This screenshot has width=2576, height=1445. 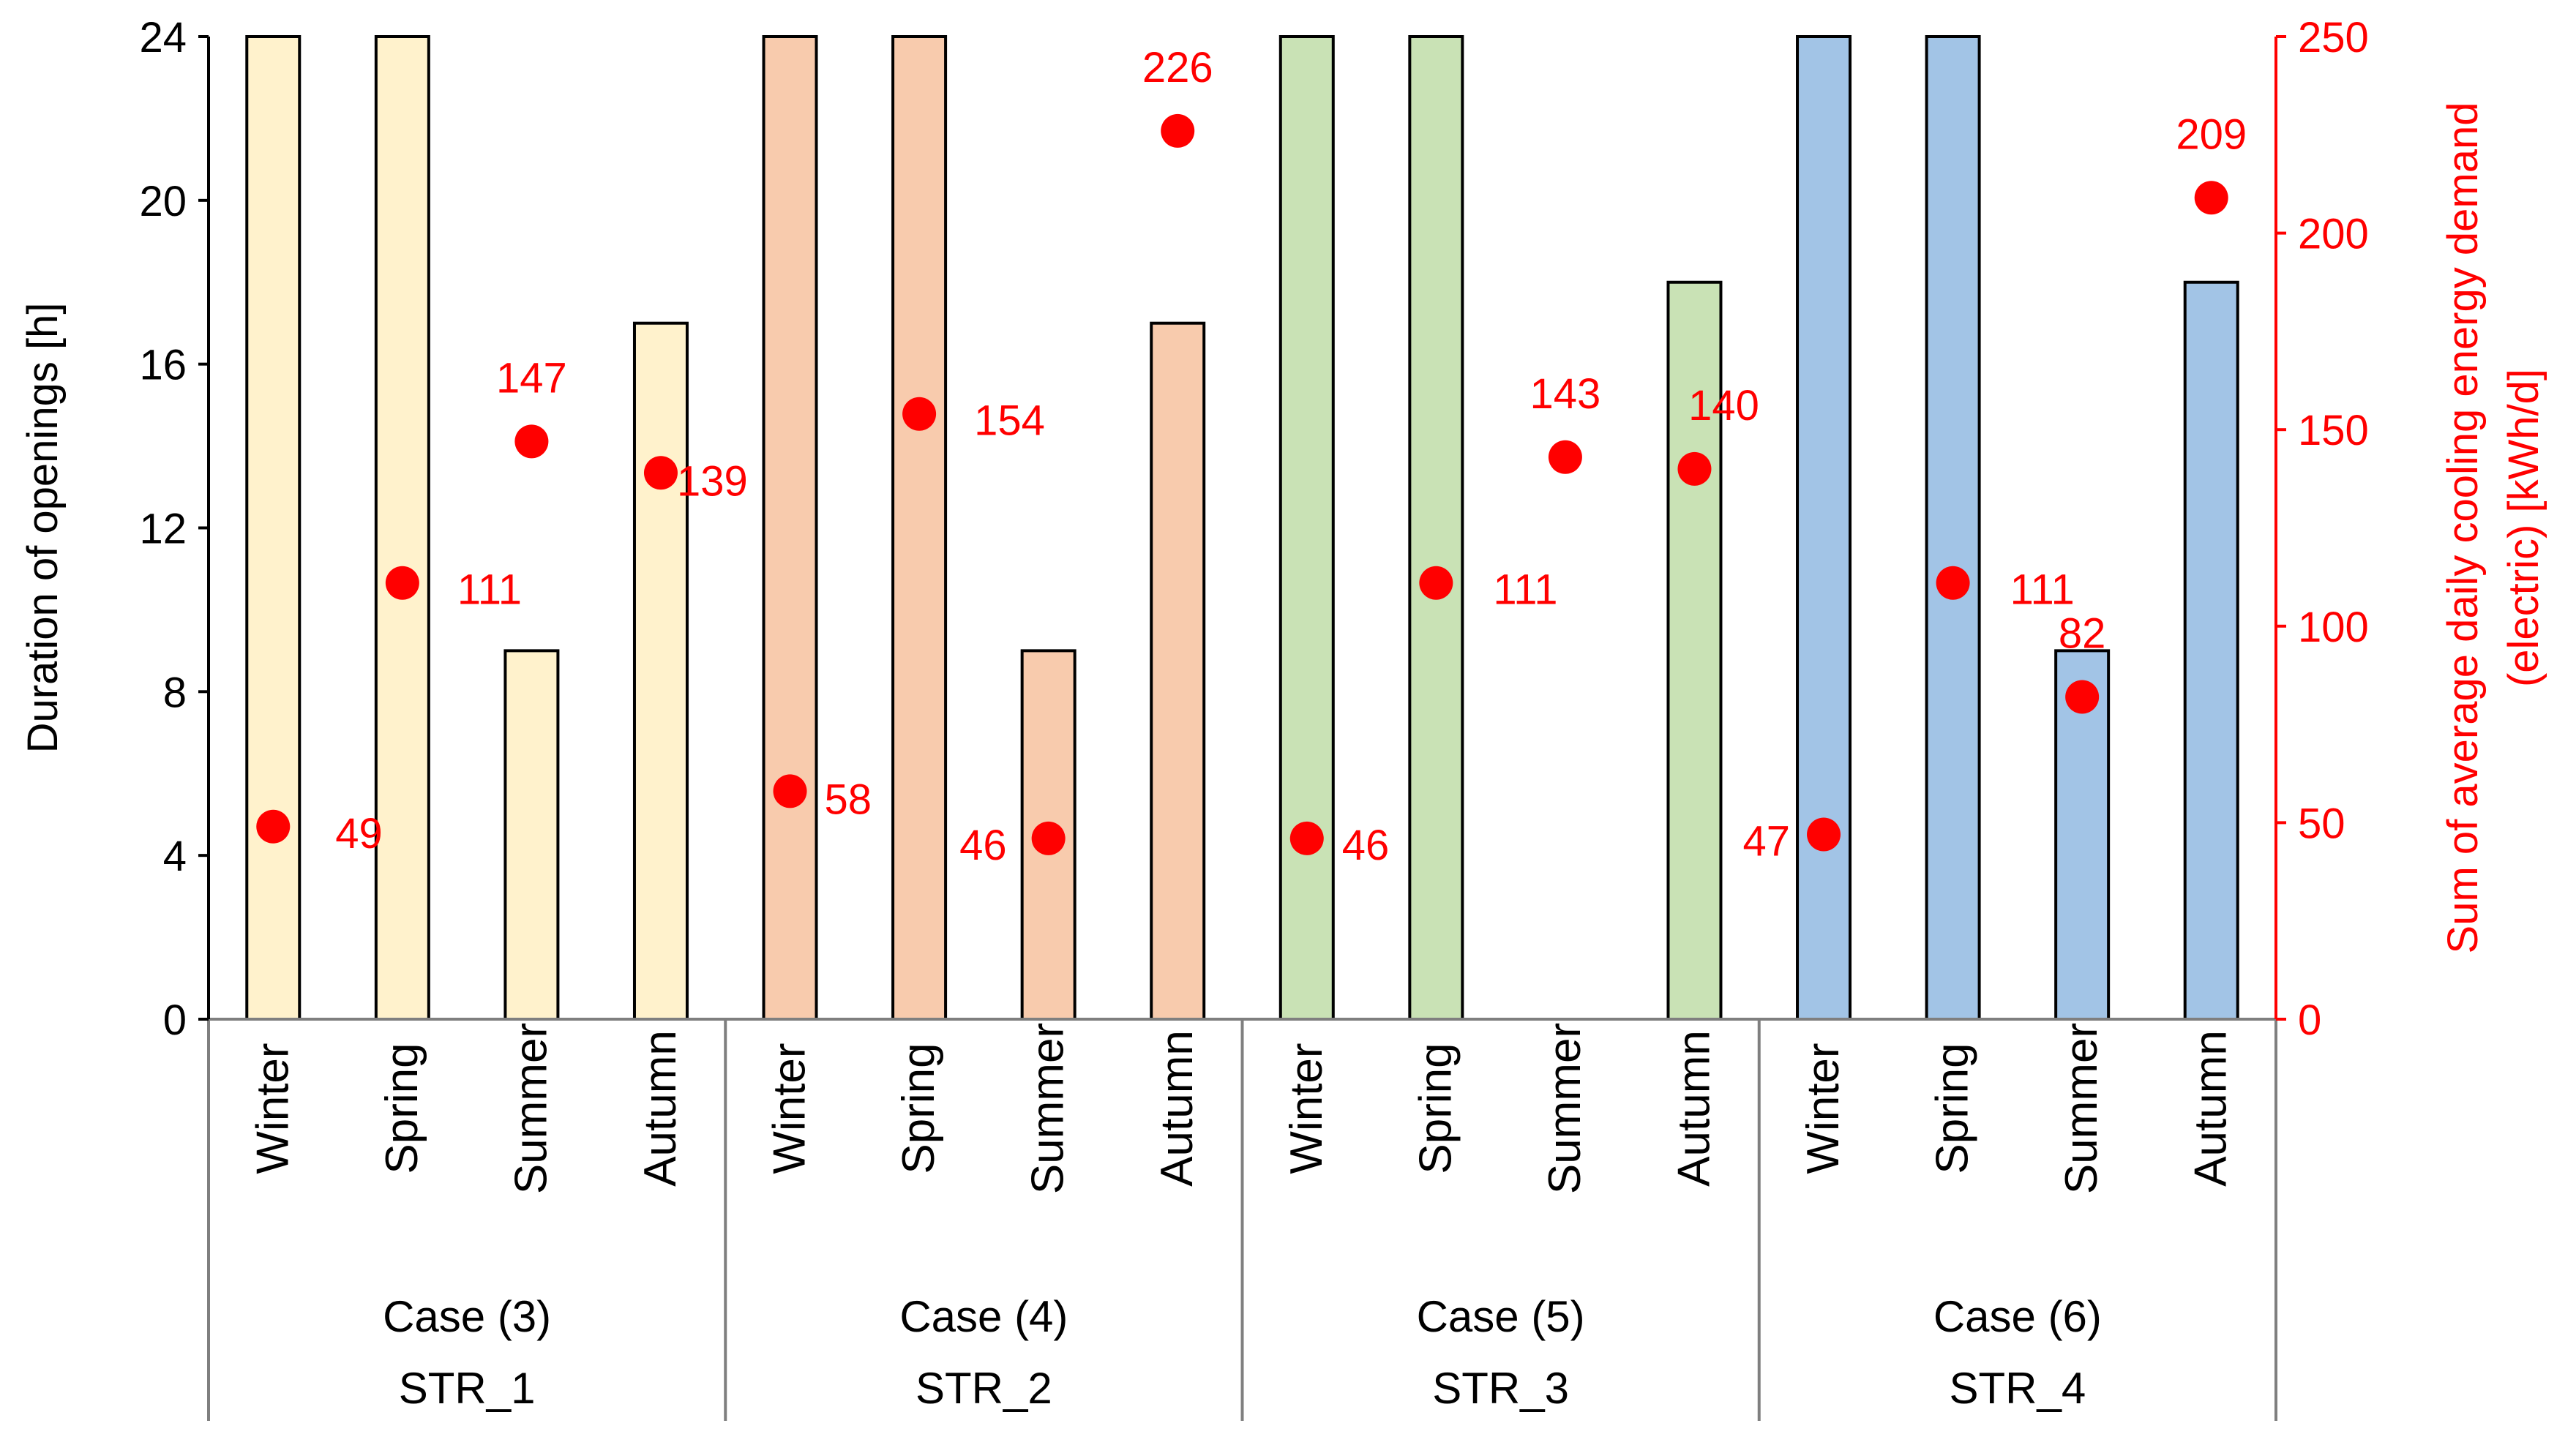 I want to click on group-case-label: Case (3), so click(x=467, y=1316).